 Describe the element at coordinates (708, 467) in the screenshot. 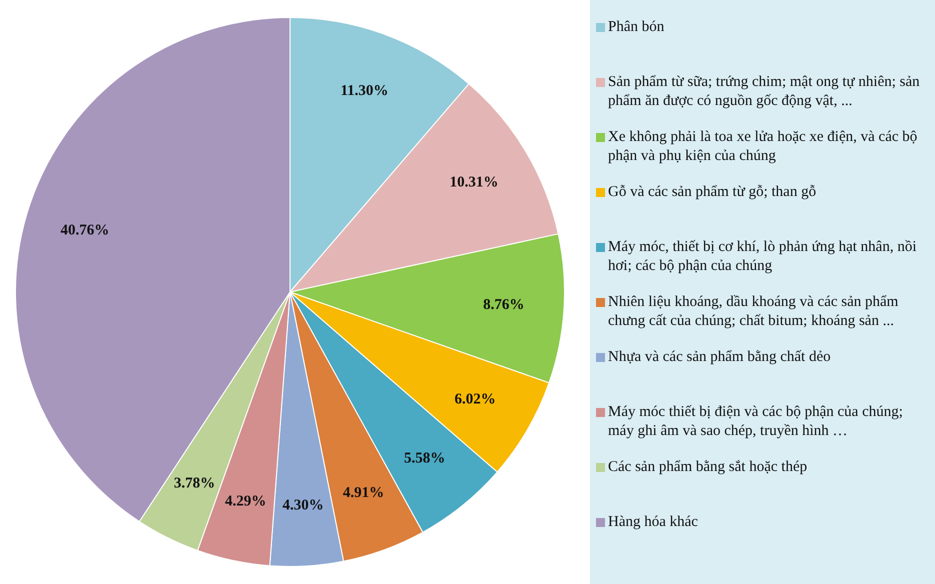

I see `legend-label: Các sản phẩm bằng sắt hoặc thép` at that location.